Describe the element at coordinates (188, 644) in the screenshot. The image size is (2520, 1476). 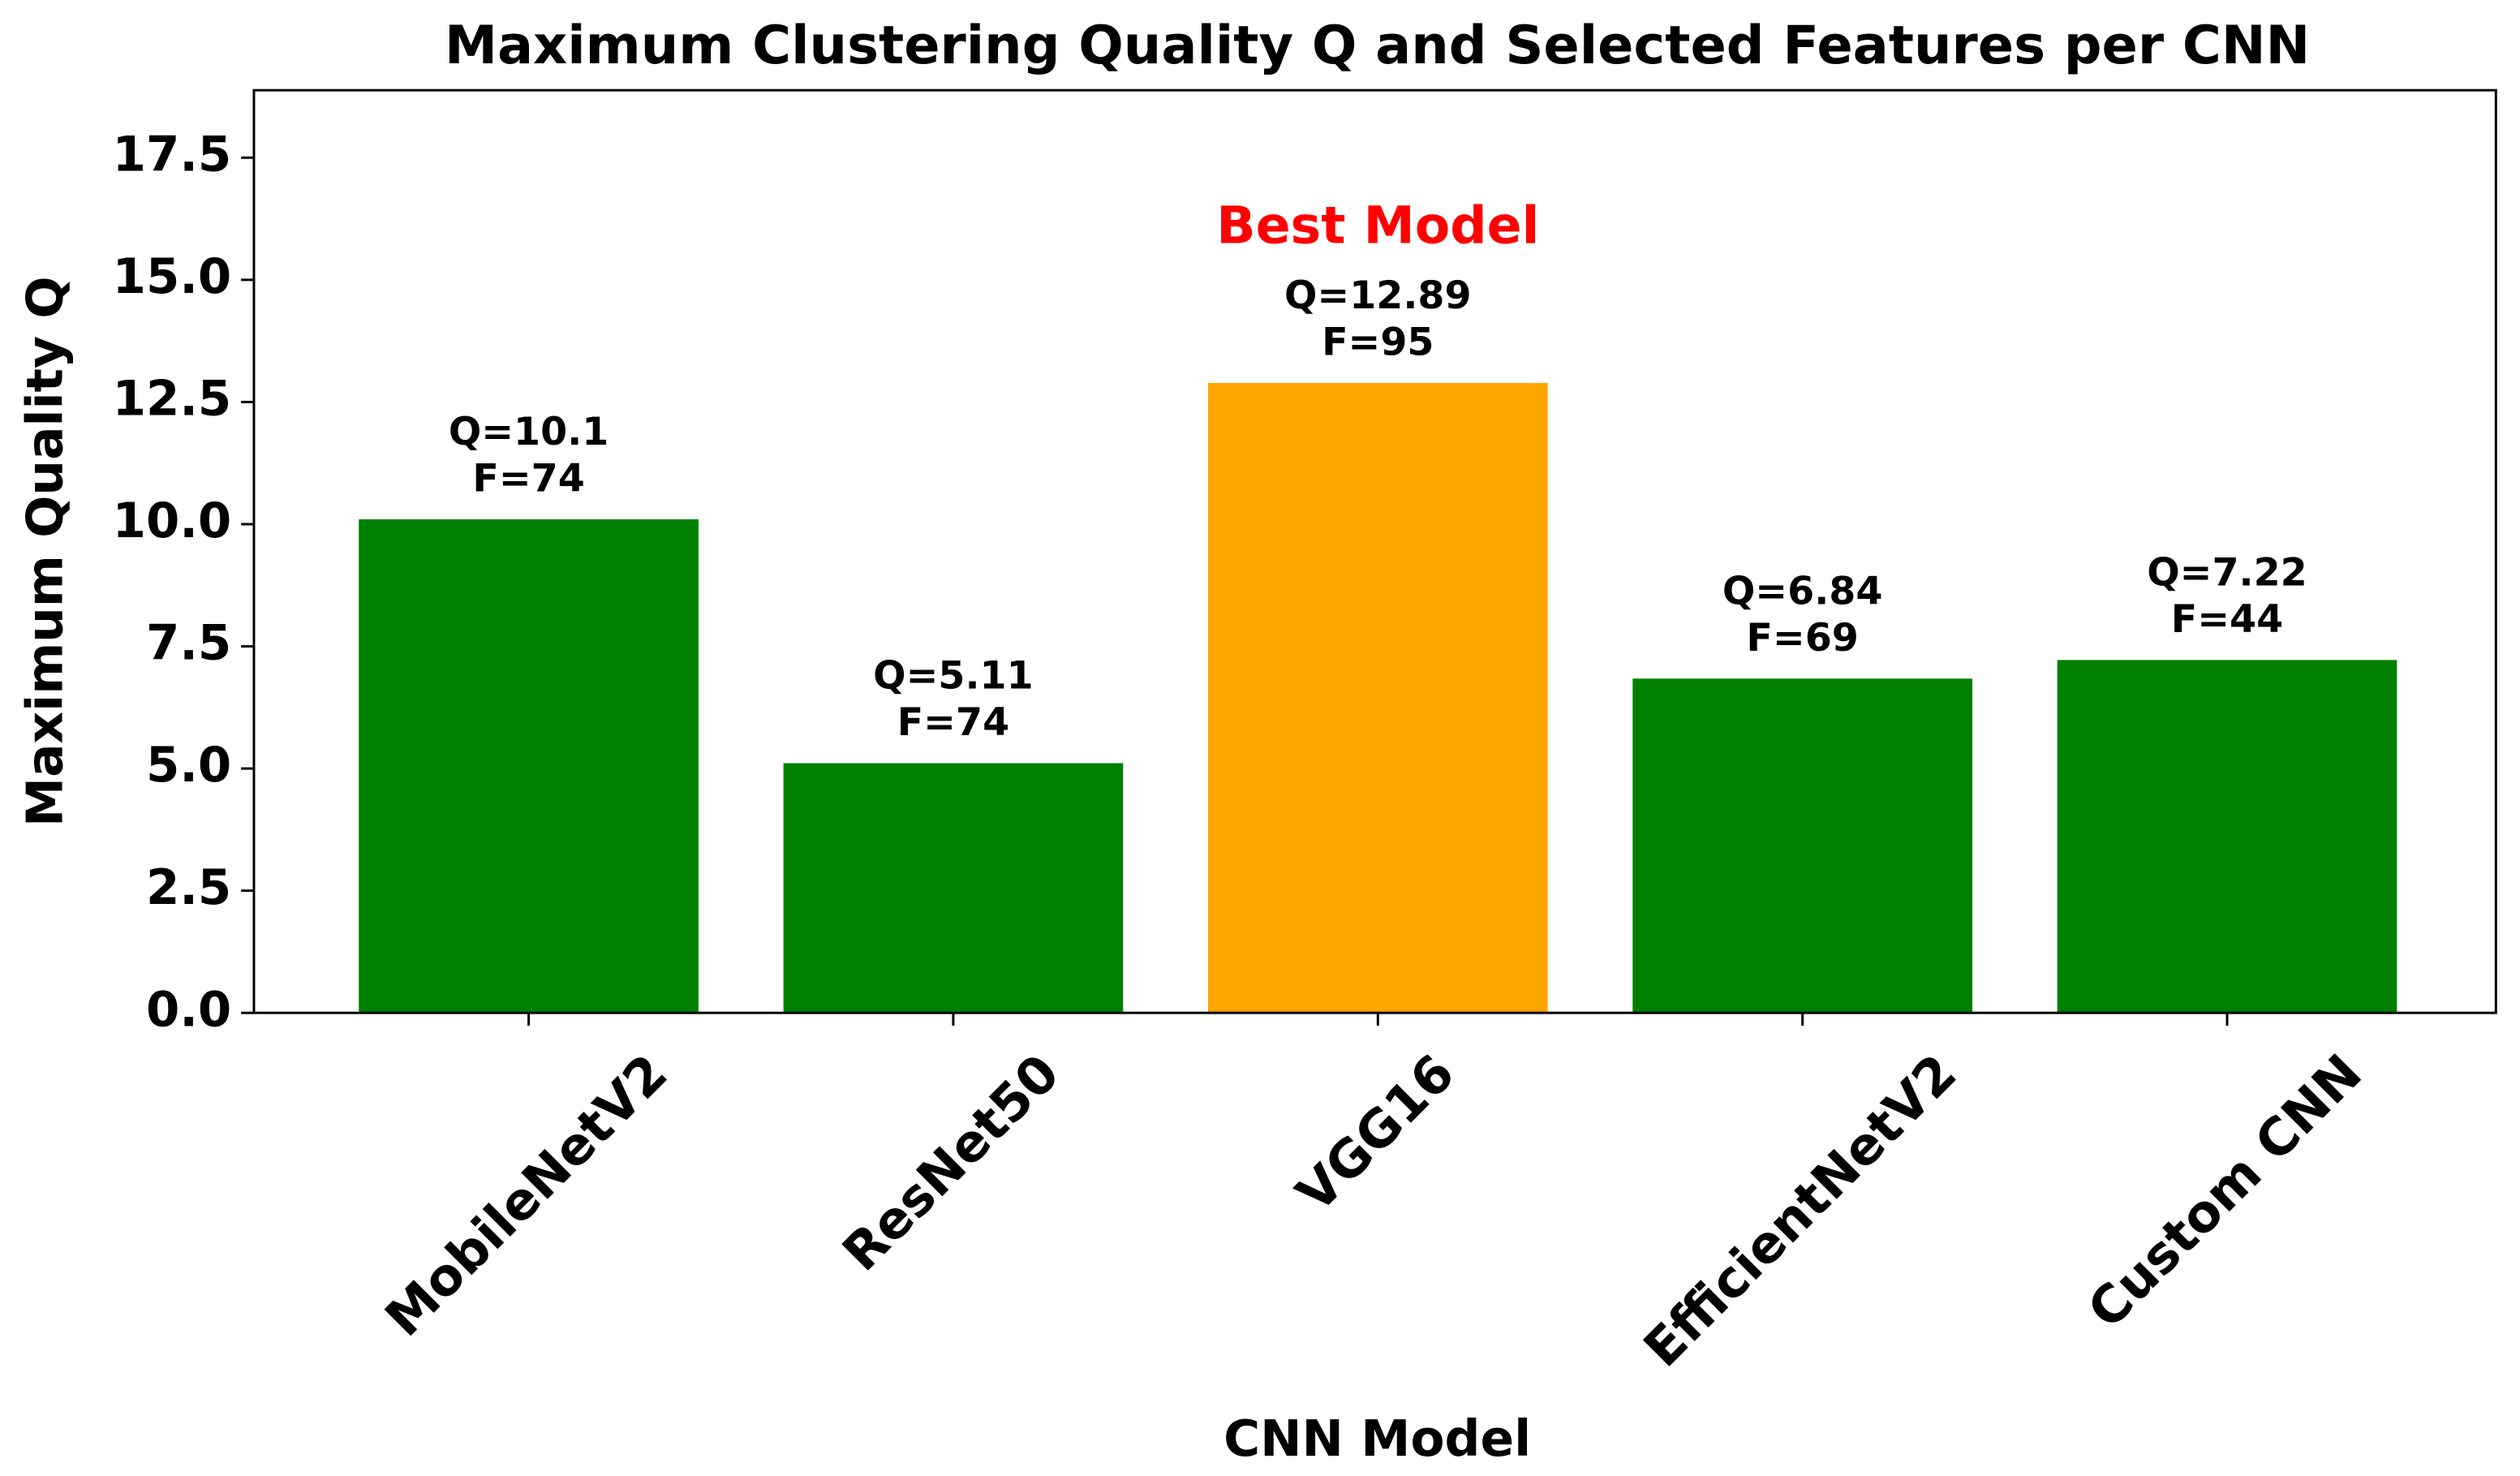
I see `y-tick-label: 7.5` at that location.